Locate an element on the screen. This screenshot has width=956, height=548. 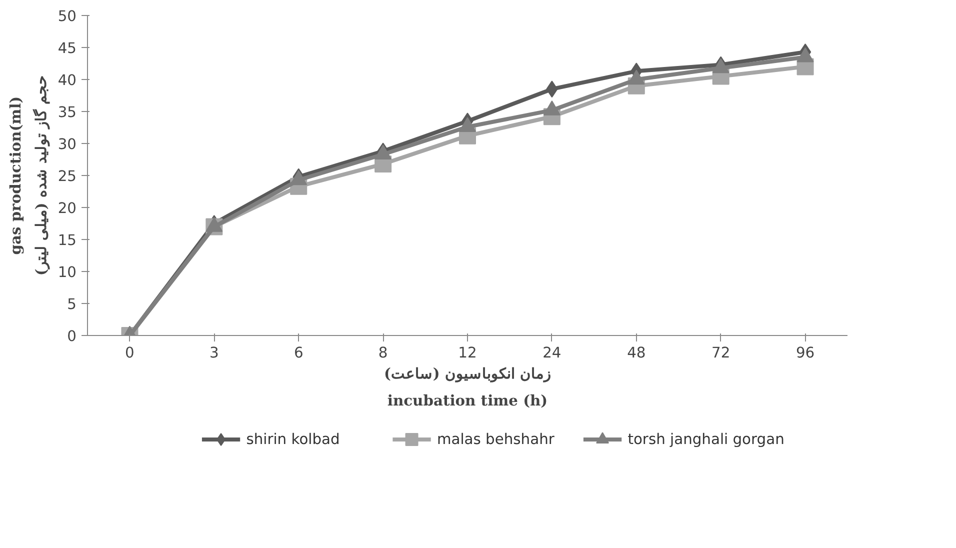
legend-label: malas behshahr is located at coordinates (496, 439).